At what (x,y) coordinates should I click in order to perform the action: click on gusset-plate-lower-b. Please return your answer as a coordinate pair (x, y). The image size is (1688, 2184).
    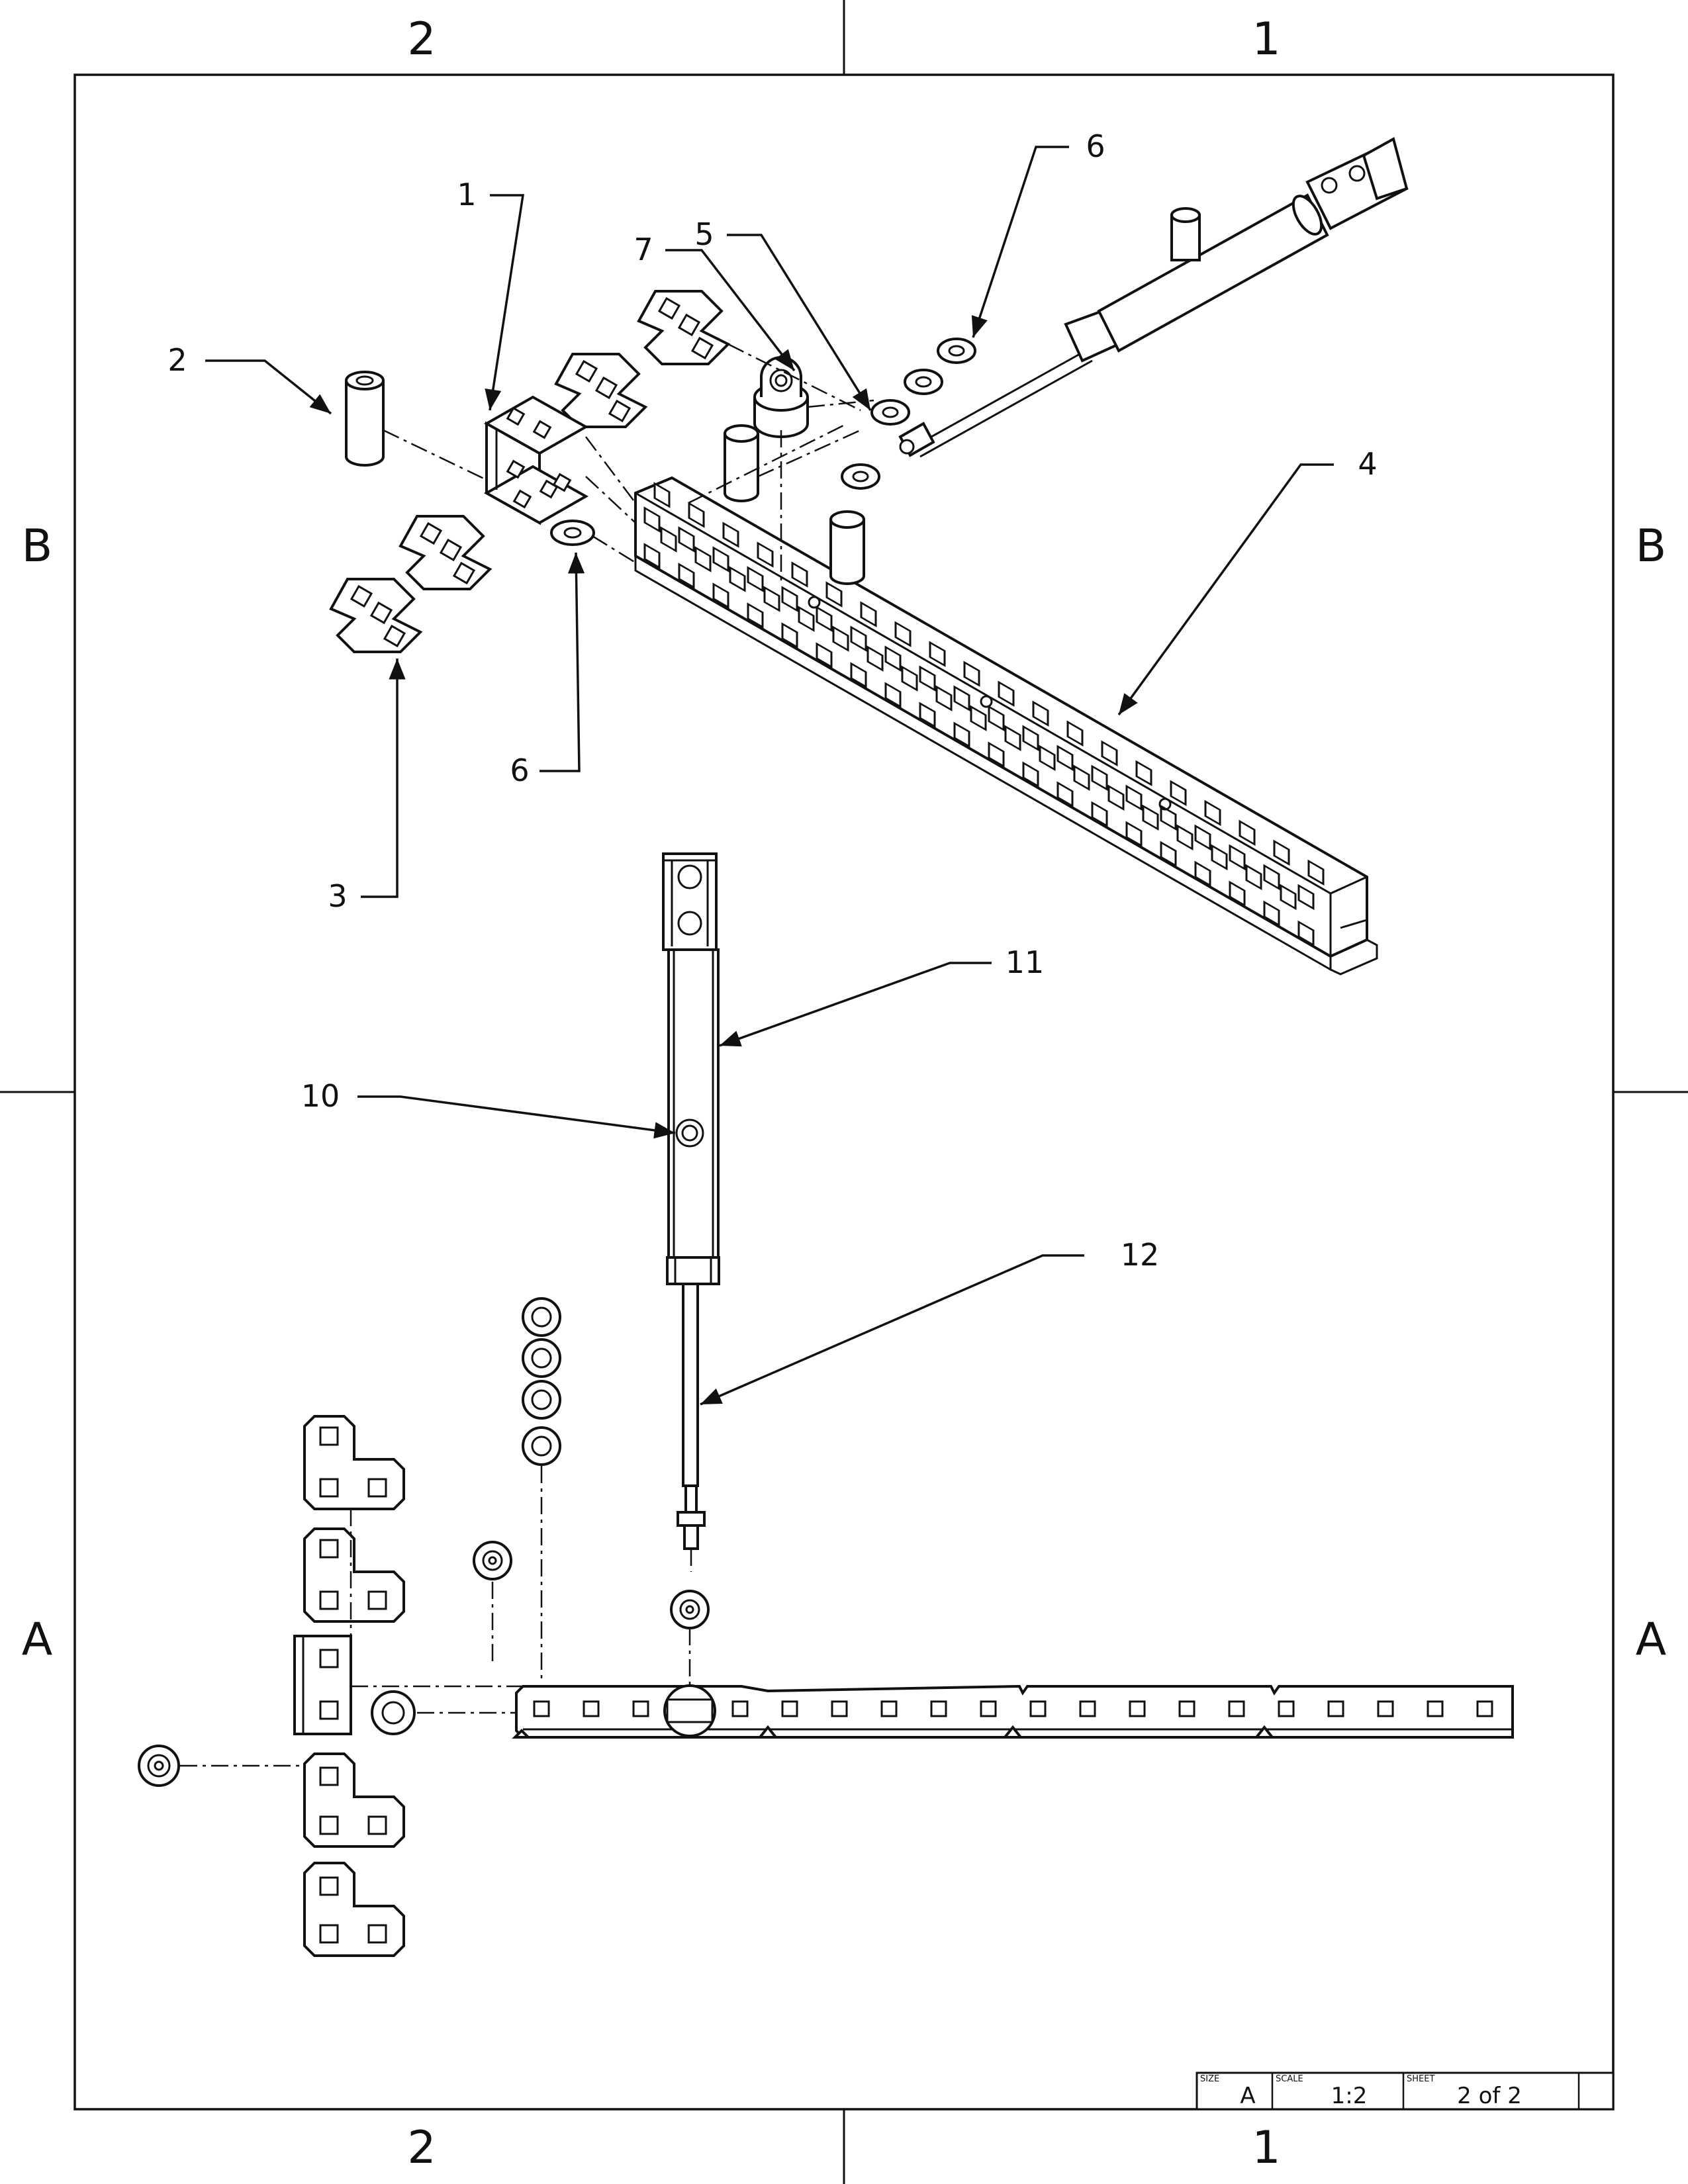
    Looking at the image, I should click on (376, 616).